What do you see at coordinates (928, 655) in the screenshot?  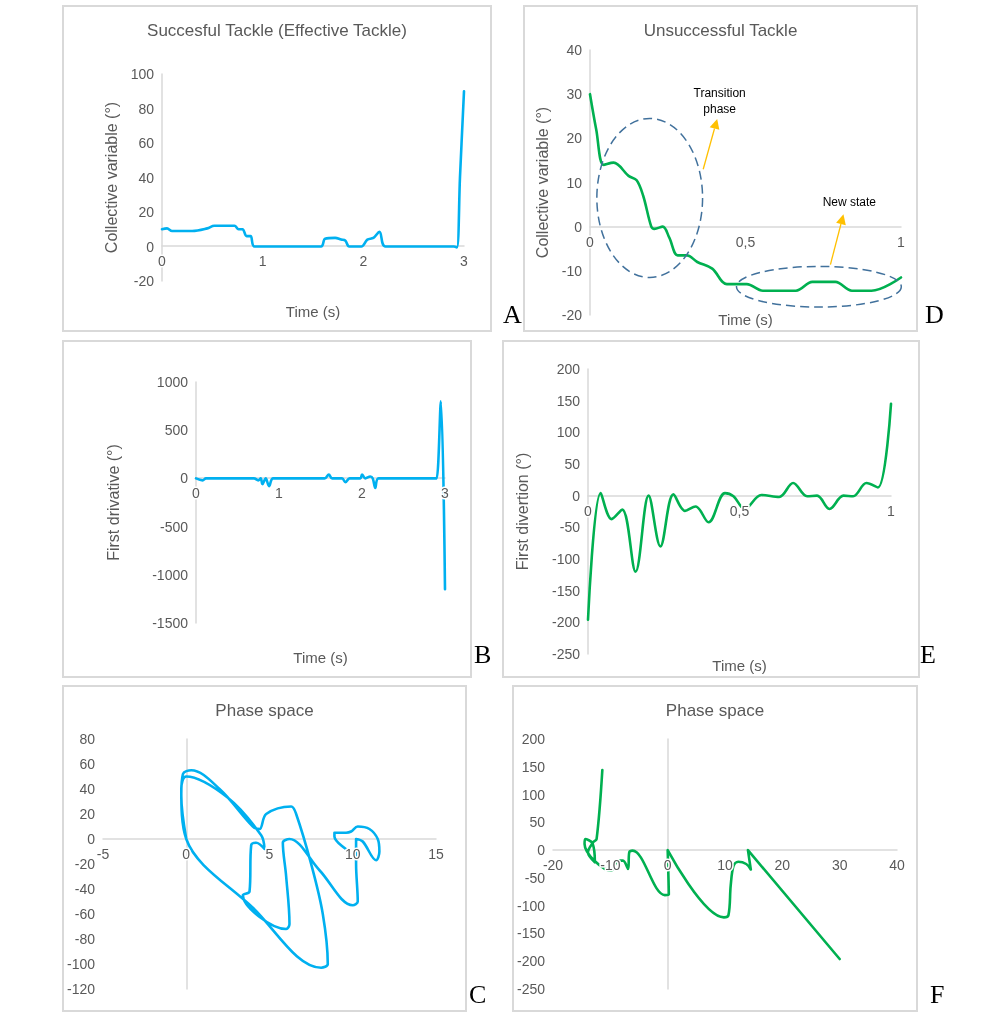 I see `text: E` at bounding box center [928, 655].